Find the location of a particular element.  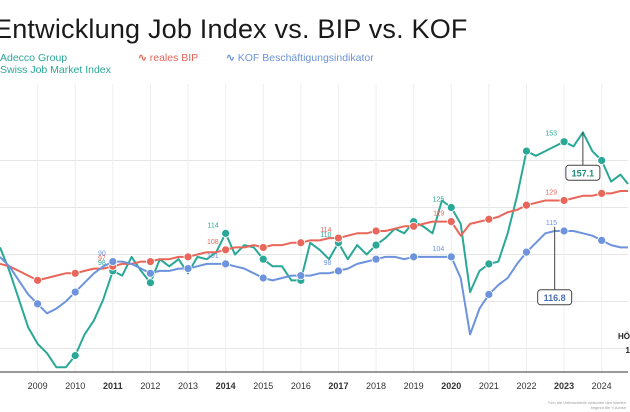

data-label: 125 is located at coordinates (439, 200).